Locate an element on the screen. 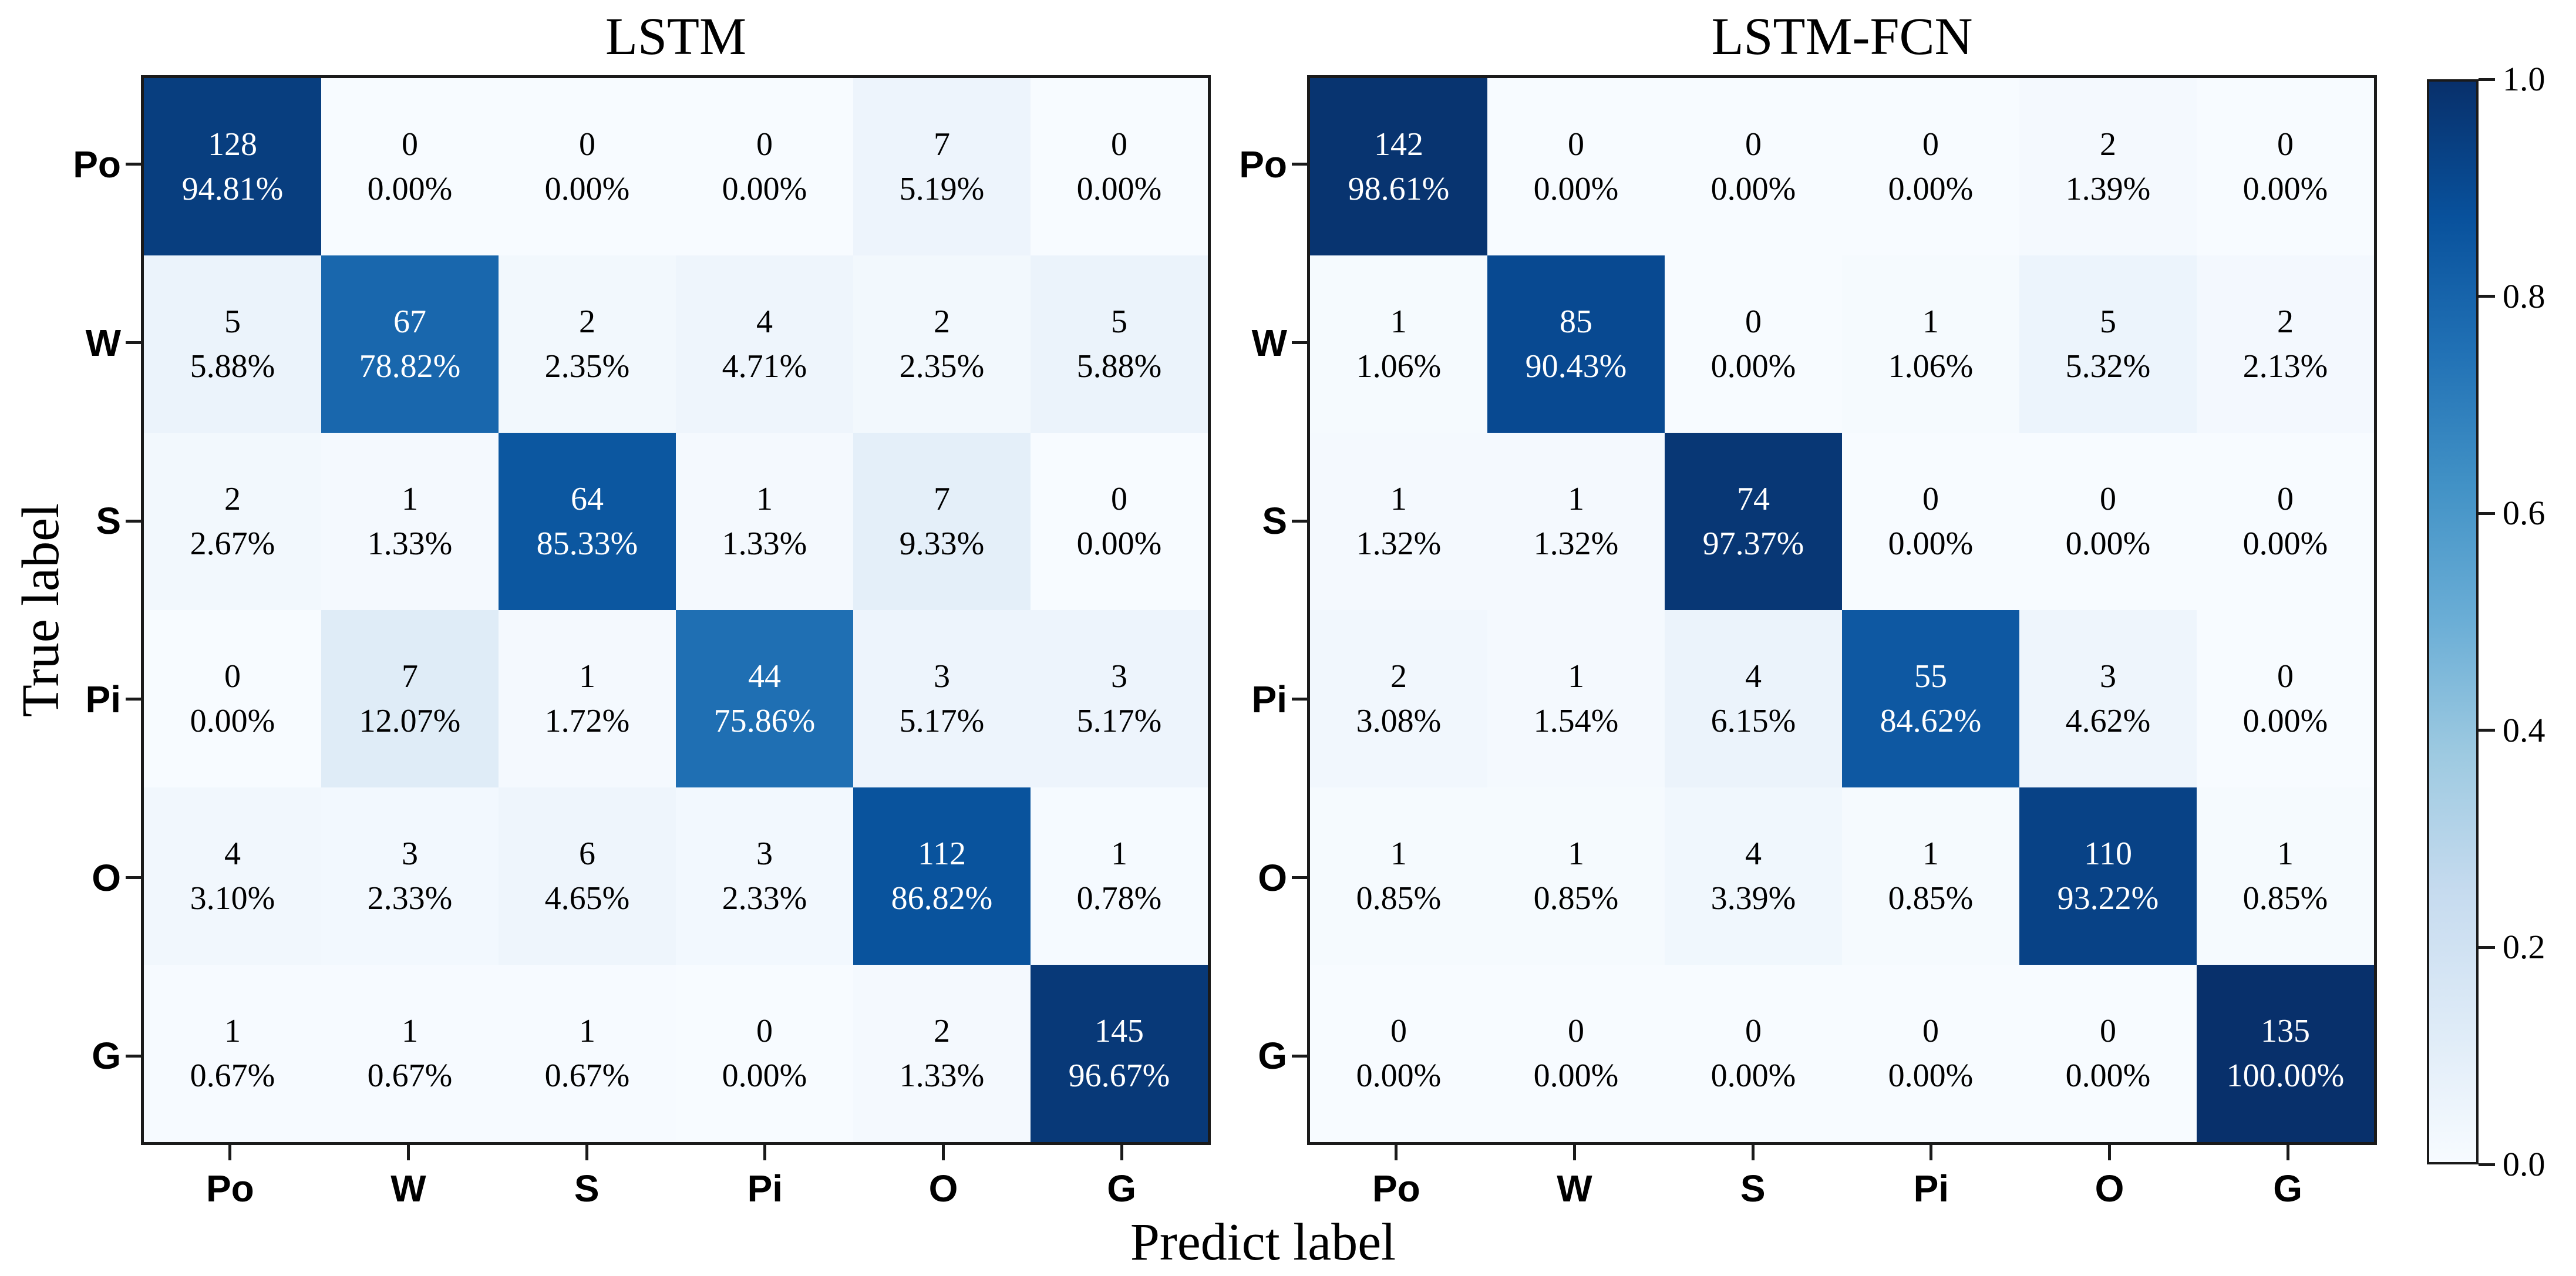 The image size is (2576, 1276). matrix-cell-Po-Po: 128 94.81% is located at coordinates (232, 166).